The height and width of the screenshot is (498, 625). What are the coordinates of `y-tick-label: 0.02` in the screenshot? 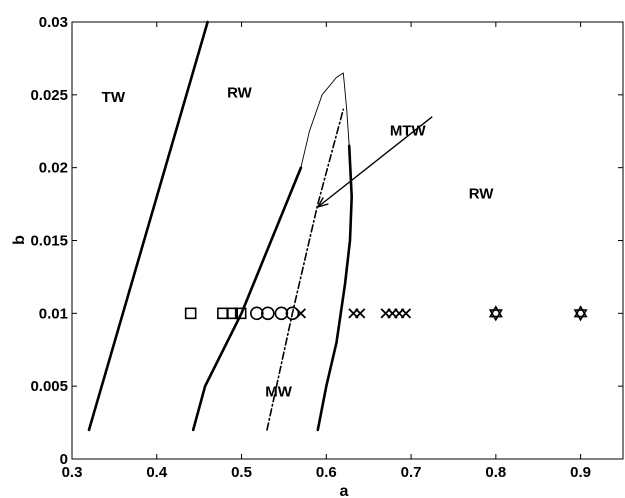 It's located at (53, 168).